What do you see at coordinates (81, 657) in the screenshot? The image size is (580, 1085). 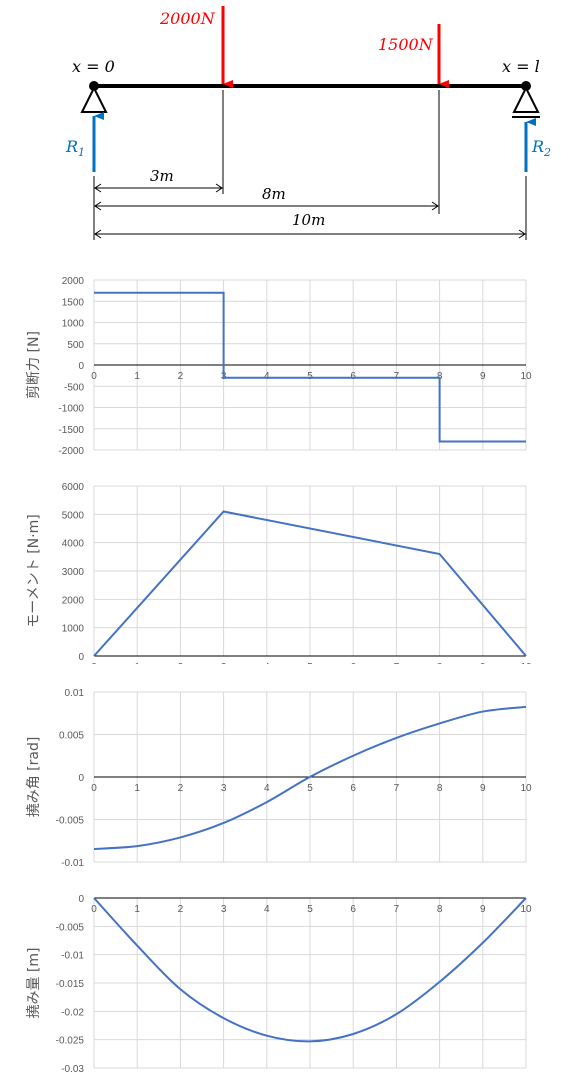 I see `moment-y-tick-label: 0` at bounding box center [81, 657].